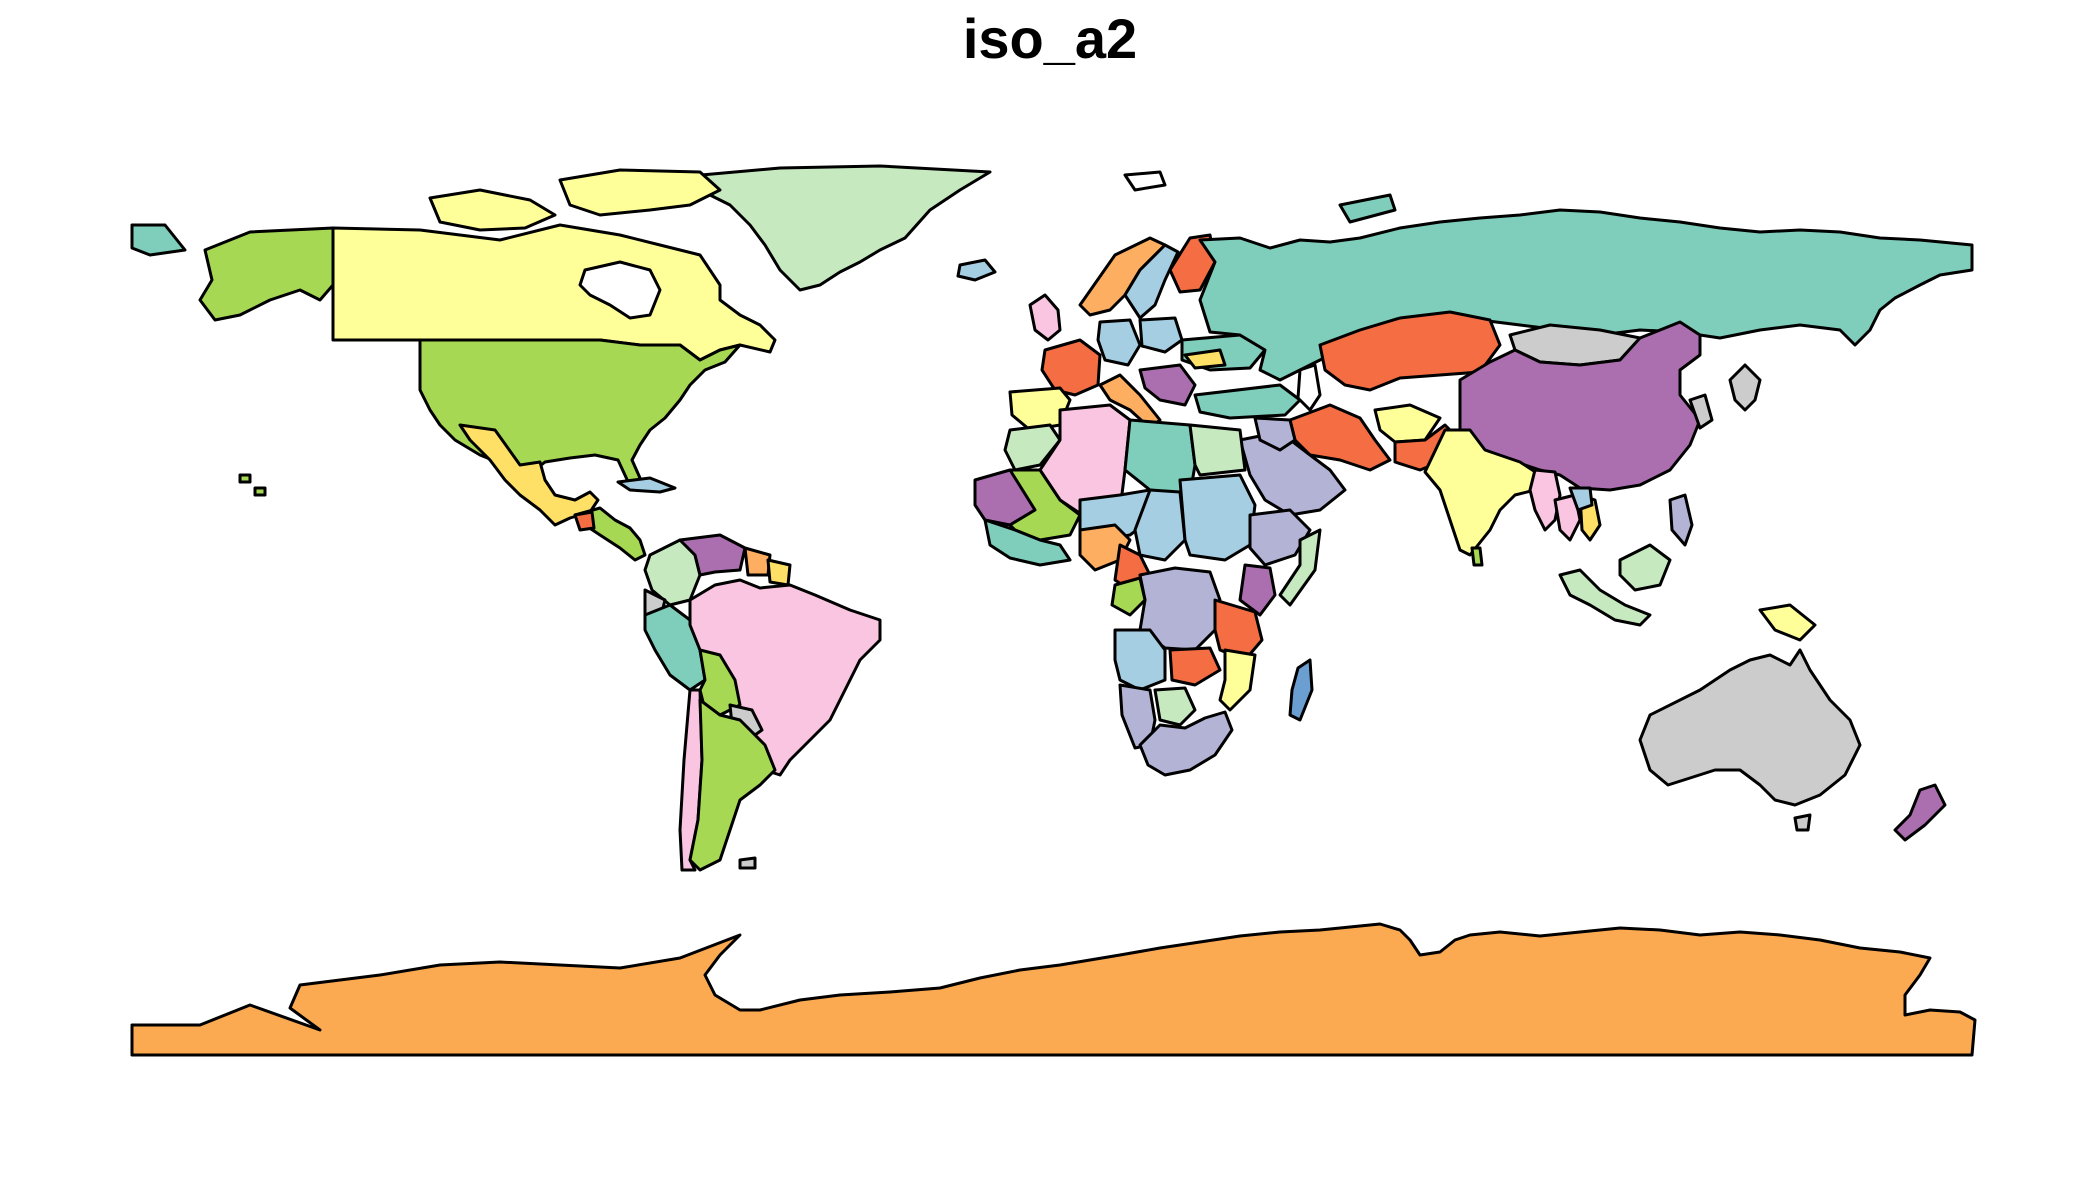 This screenshot has width=2100, height=1200. What do you see at coordinates (747, 863) in the screenshot?
I see `island-falklands` at bounding box center [747, 863].